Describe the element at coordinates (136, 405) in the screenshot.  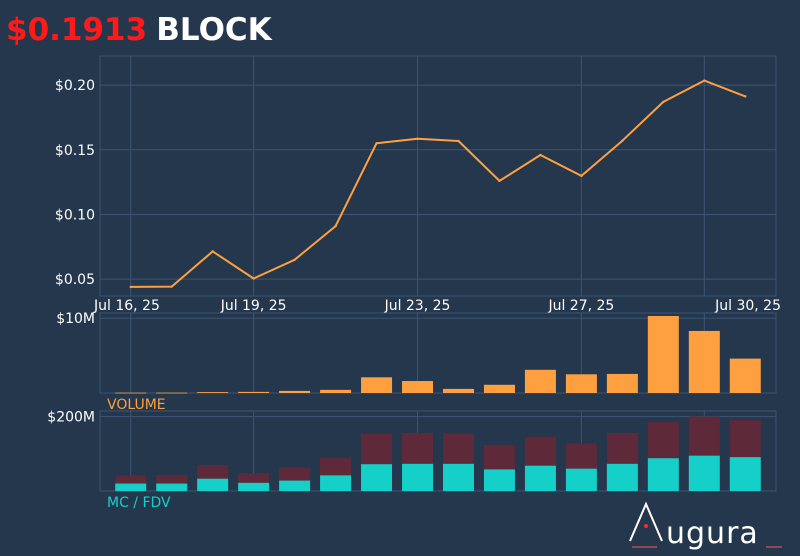
I see `volume-label: VOLUME` at that location.